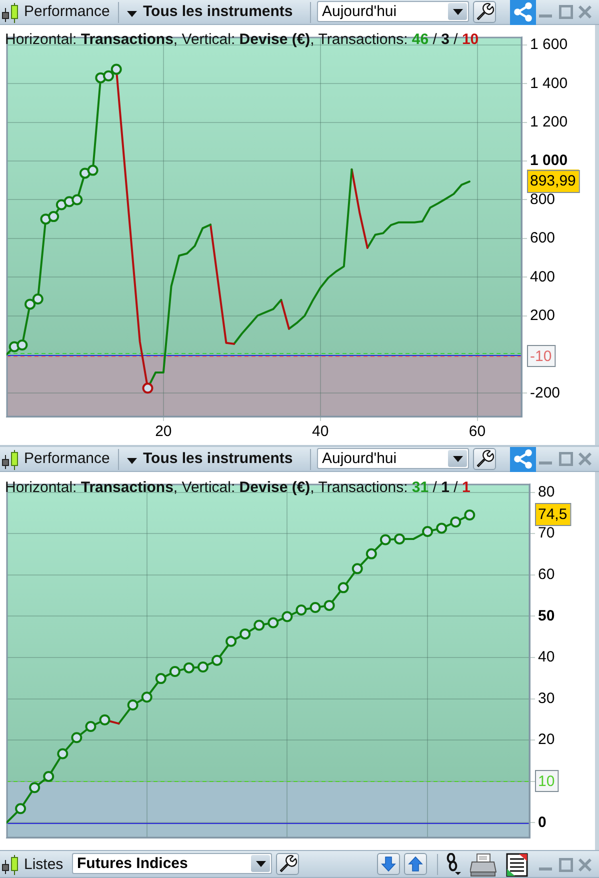  Describe the element at coordinates (545, 393) in the screenshot. I see `y-tick-label: -200` at that location.